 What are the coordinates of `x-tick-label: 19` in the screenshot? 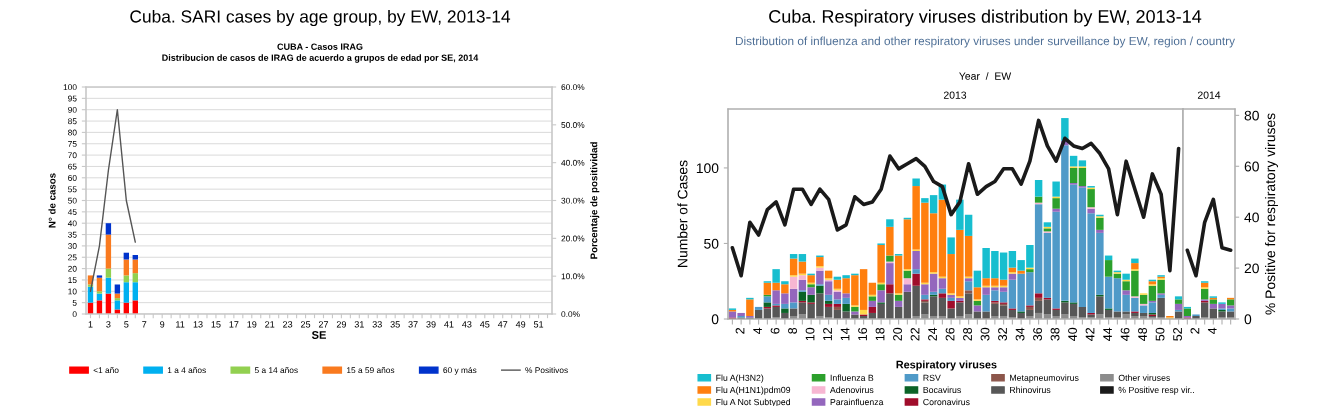 It's located at (252, 324).